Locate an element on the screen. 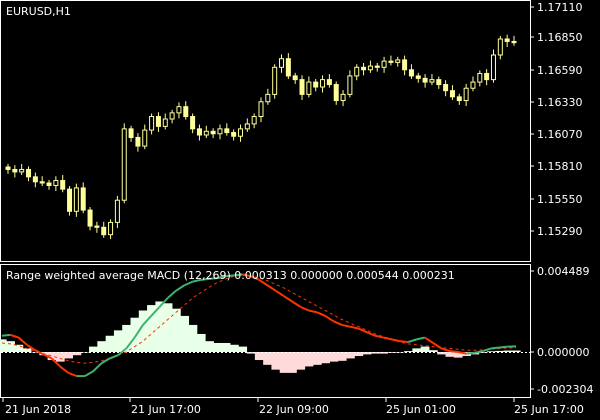  time-tick-label: 22 Jun 09:00 is located at coordinates (294, 409).